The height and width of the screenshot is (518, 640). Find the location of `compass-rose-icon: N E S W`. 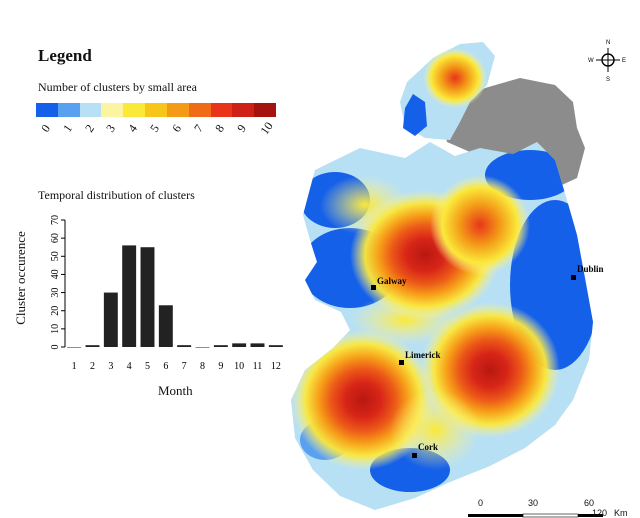

compass-rose-icon: N E S W is located at coordinates (607, 61).